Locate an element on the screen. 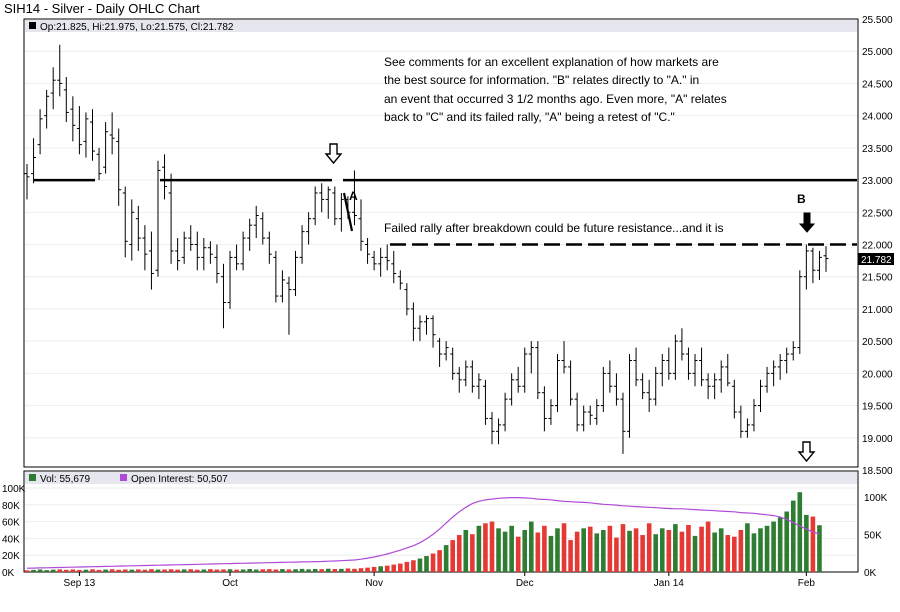 The width and height of the screenshot is (900, 612). volume-tick-label-right: 100K is located at coordinates (876, 498).